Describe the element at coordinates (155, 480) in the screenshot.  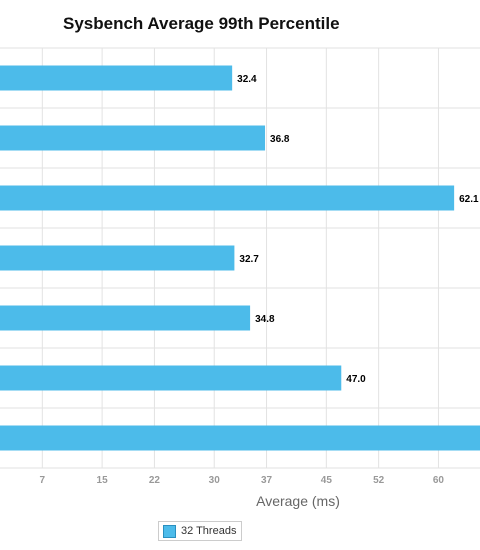
I see `x-tick-label: 22` at that location.